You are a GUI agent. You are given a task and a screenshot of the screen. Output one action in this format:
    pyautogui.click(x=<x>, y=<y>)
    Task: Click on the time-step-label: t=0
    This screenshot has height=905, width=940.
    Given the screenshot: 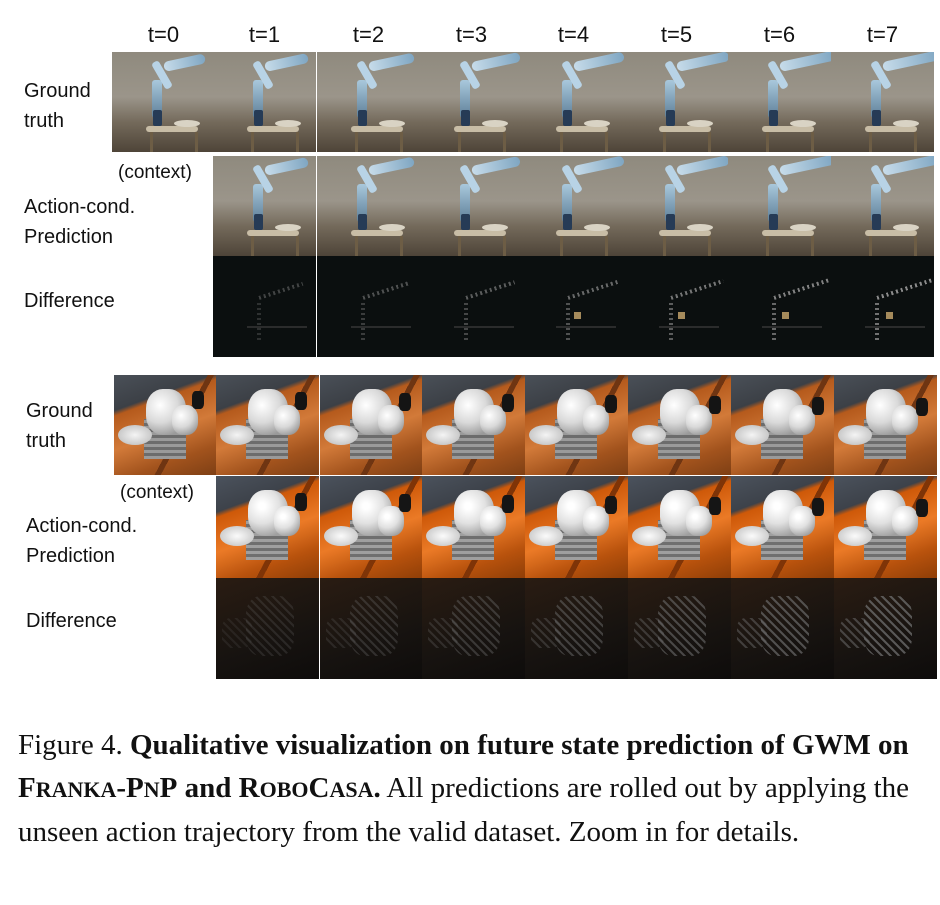 What is the action you would take?
    pyautogui.click(x=163, y=34)
    